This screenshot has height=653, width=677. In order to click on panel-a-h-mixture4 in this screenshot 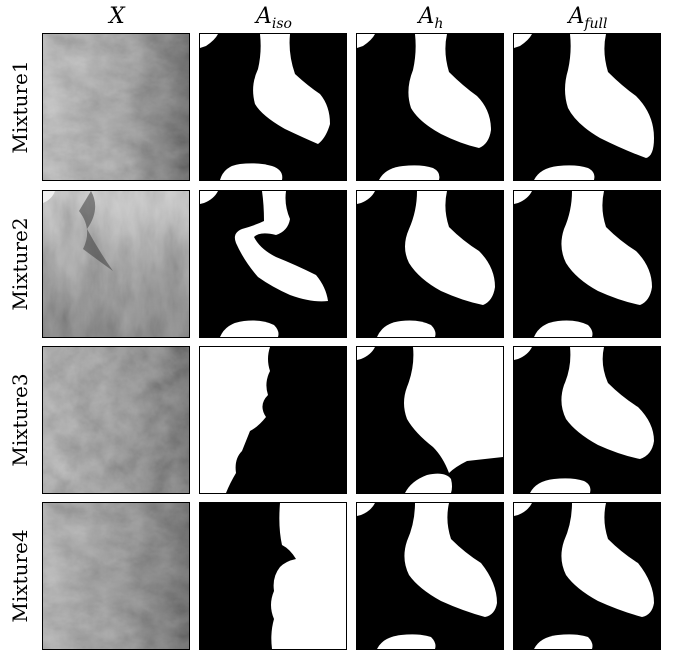, I will do `click(430, 576)`.